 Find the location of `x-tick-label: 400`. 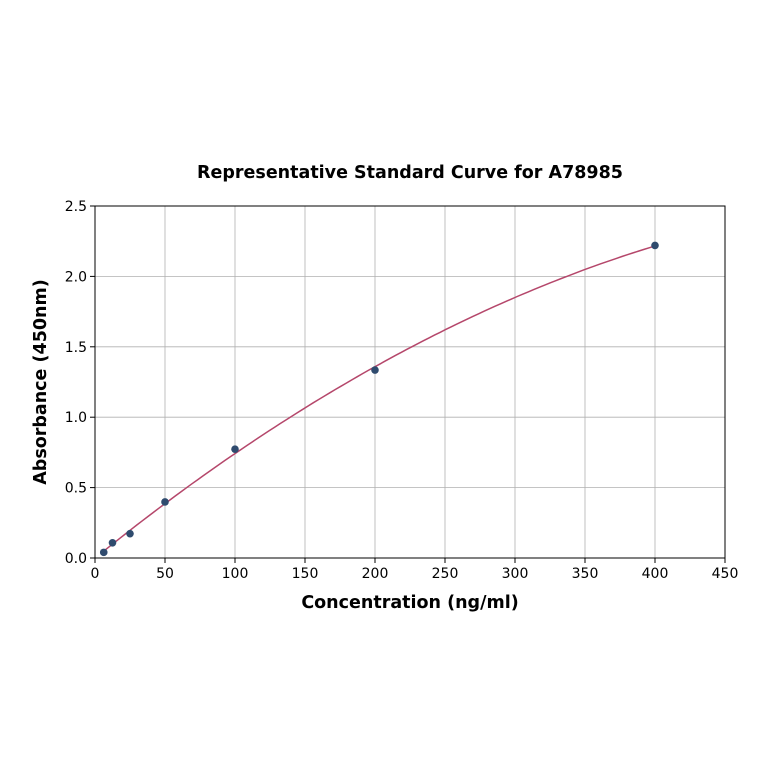

x-tick-label: 400 is located at coordinates (655, 574).